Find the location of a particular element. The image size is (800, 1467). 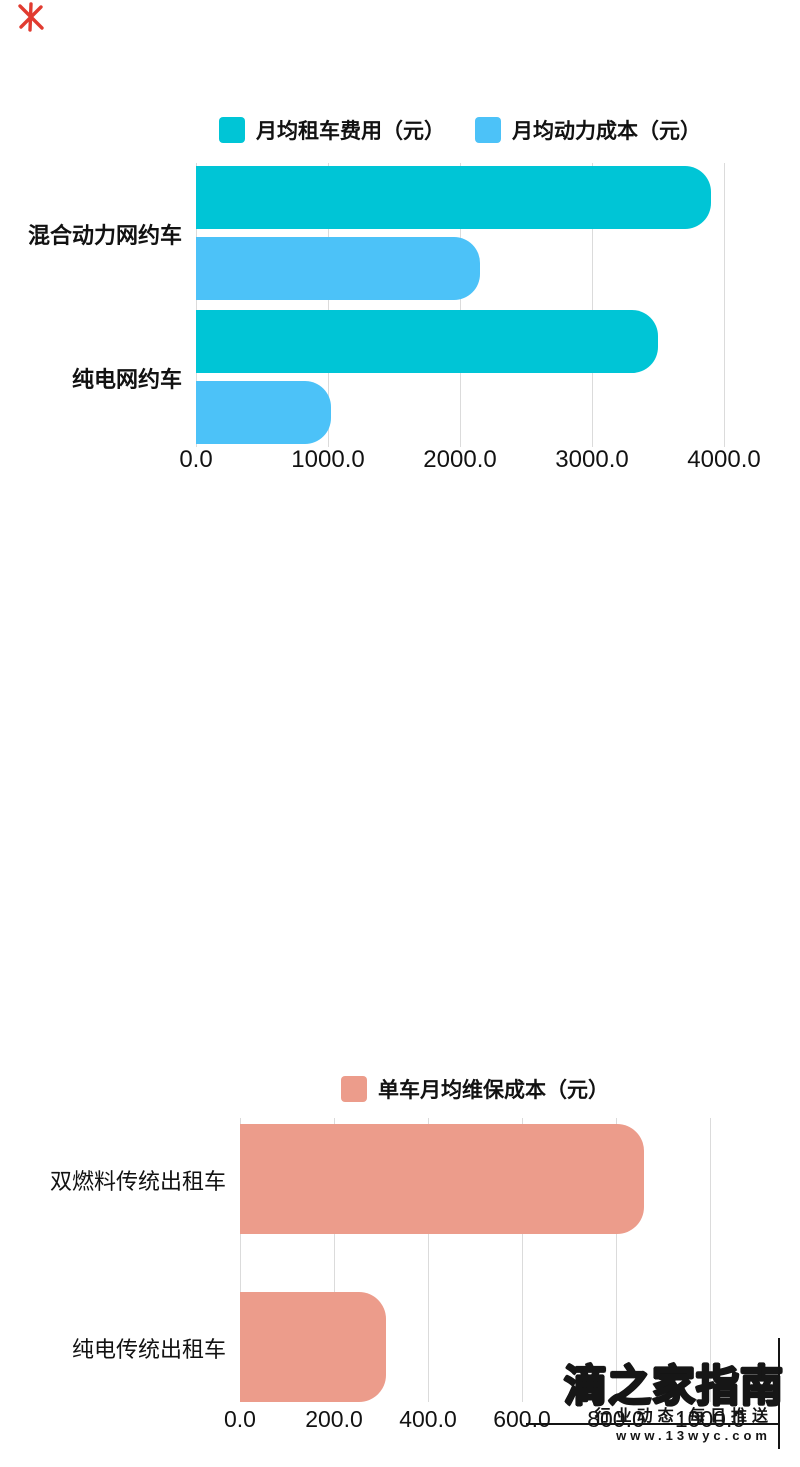

legend-item: 月均租车费用（元） is located at coordinates (332, 130).